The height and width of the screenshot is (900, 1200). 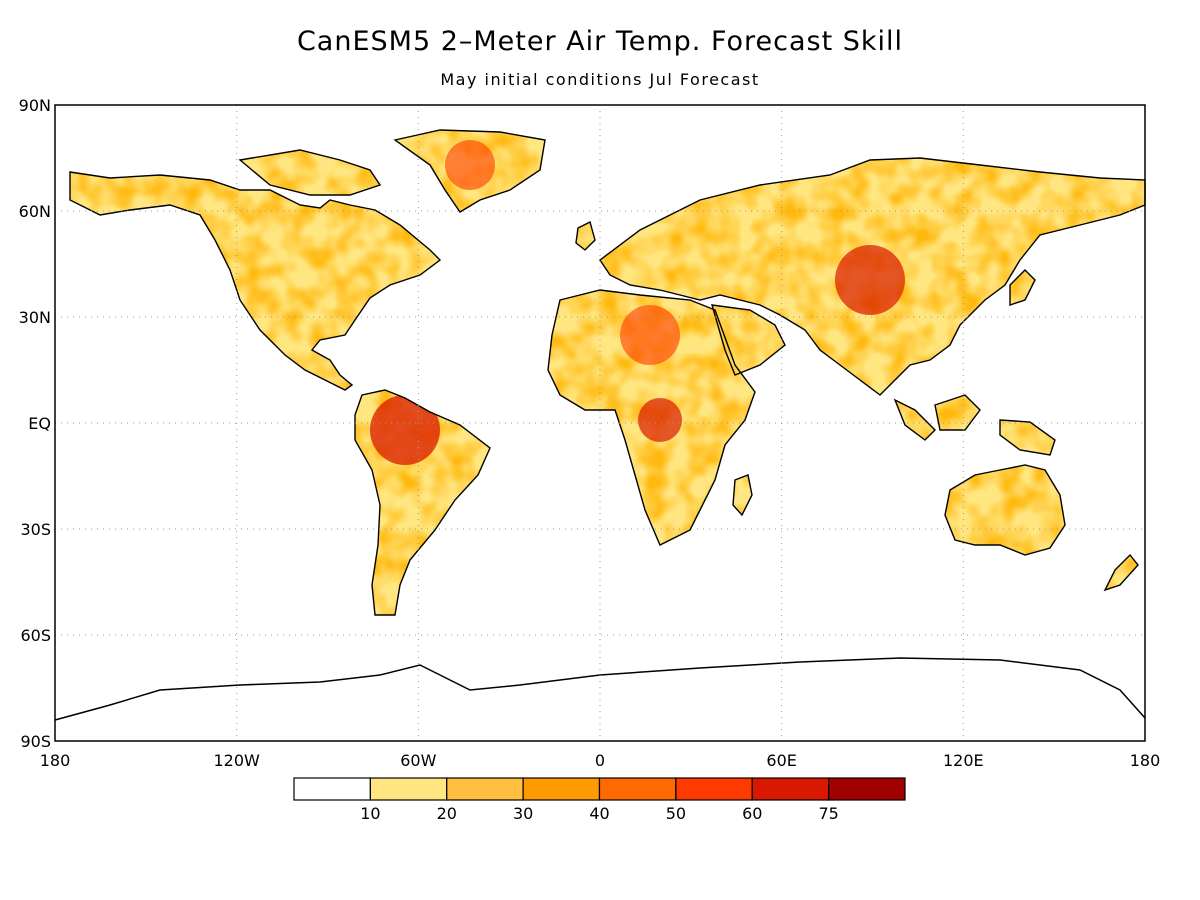 I want to click on lon-tick-label: 0, so click(x=600, y=760).